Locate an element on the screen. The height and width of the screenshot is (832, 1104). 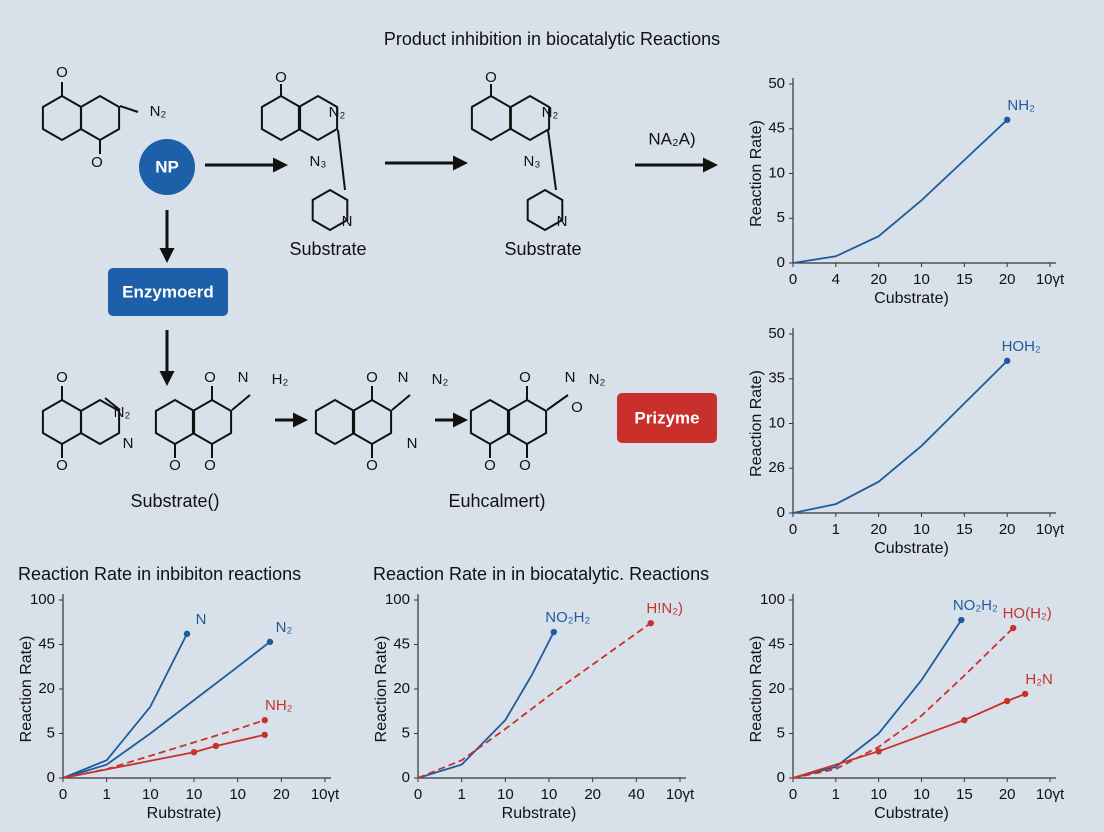
x-tick-label: 1 is located at coordinates (836, 529).